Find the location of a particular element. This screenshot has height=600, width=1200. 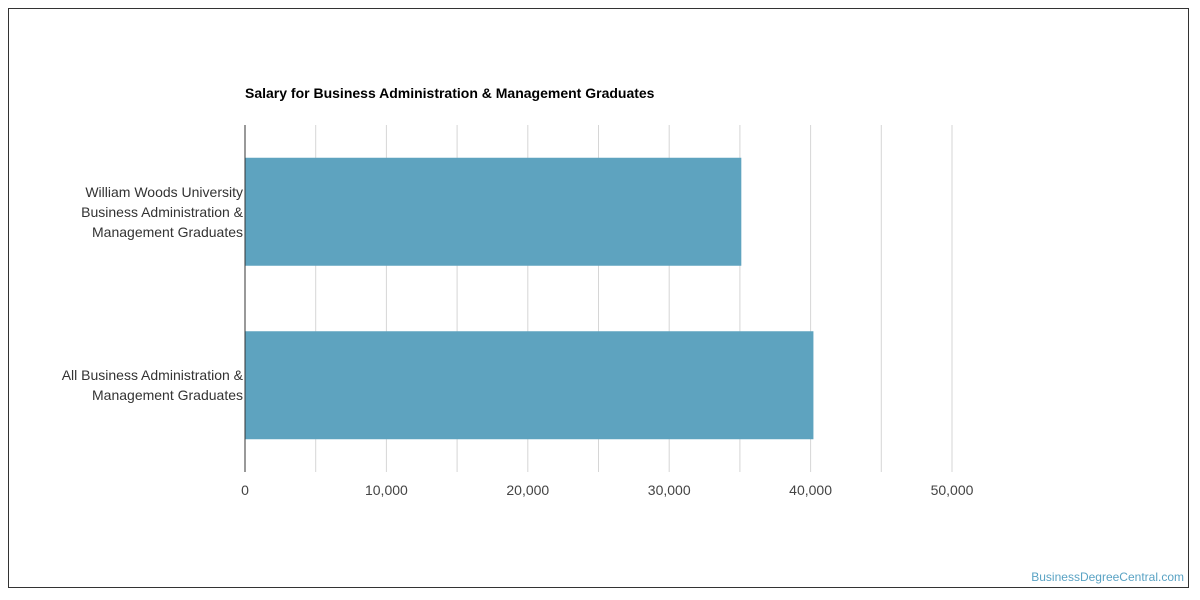

x-tick-labels: 0 10,000 20,000 30,000 40,000 50,000 is located at coordinates (607, 490).